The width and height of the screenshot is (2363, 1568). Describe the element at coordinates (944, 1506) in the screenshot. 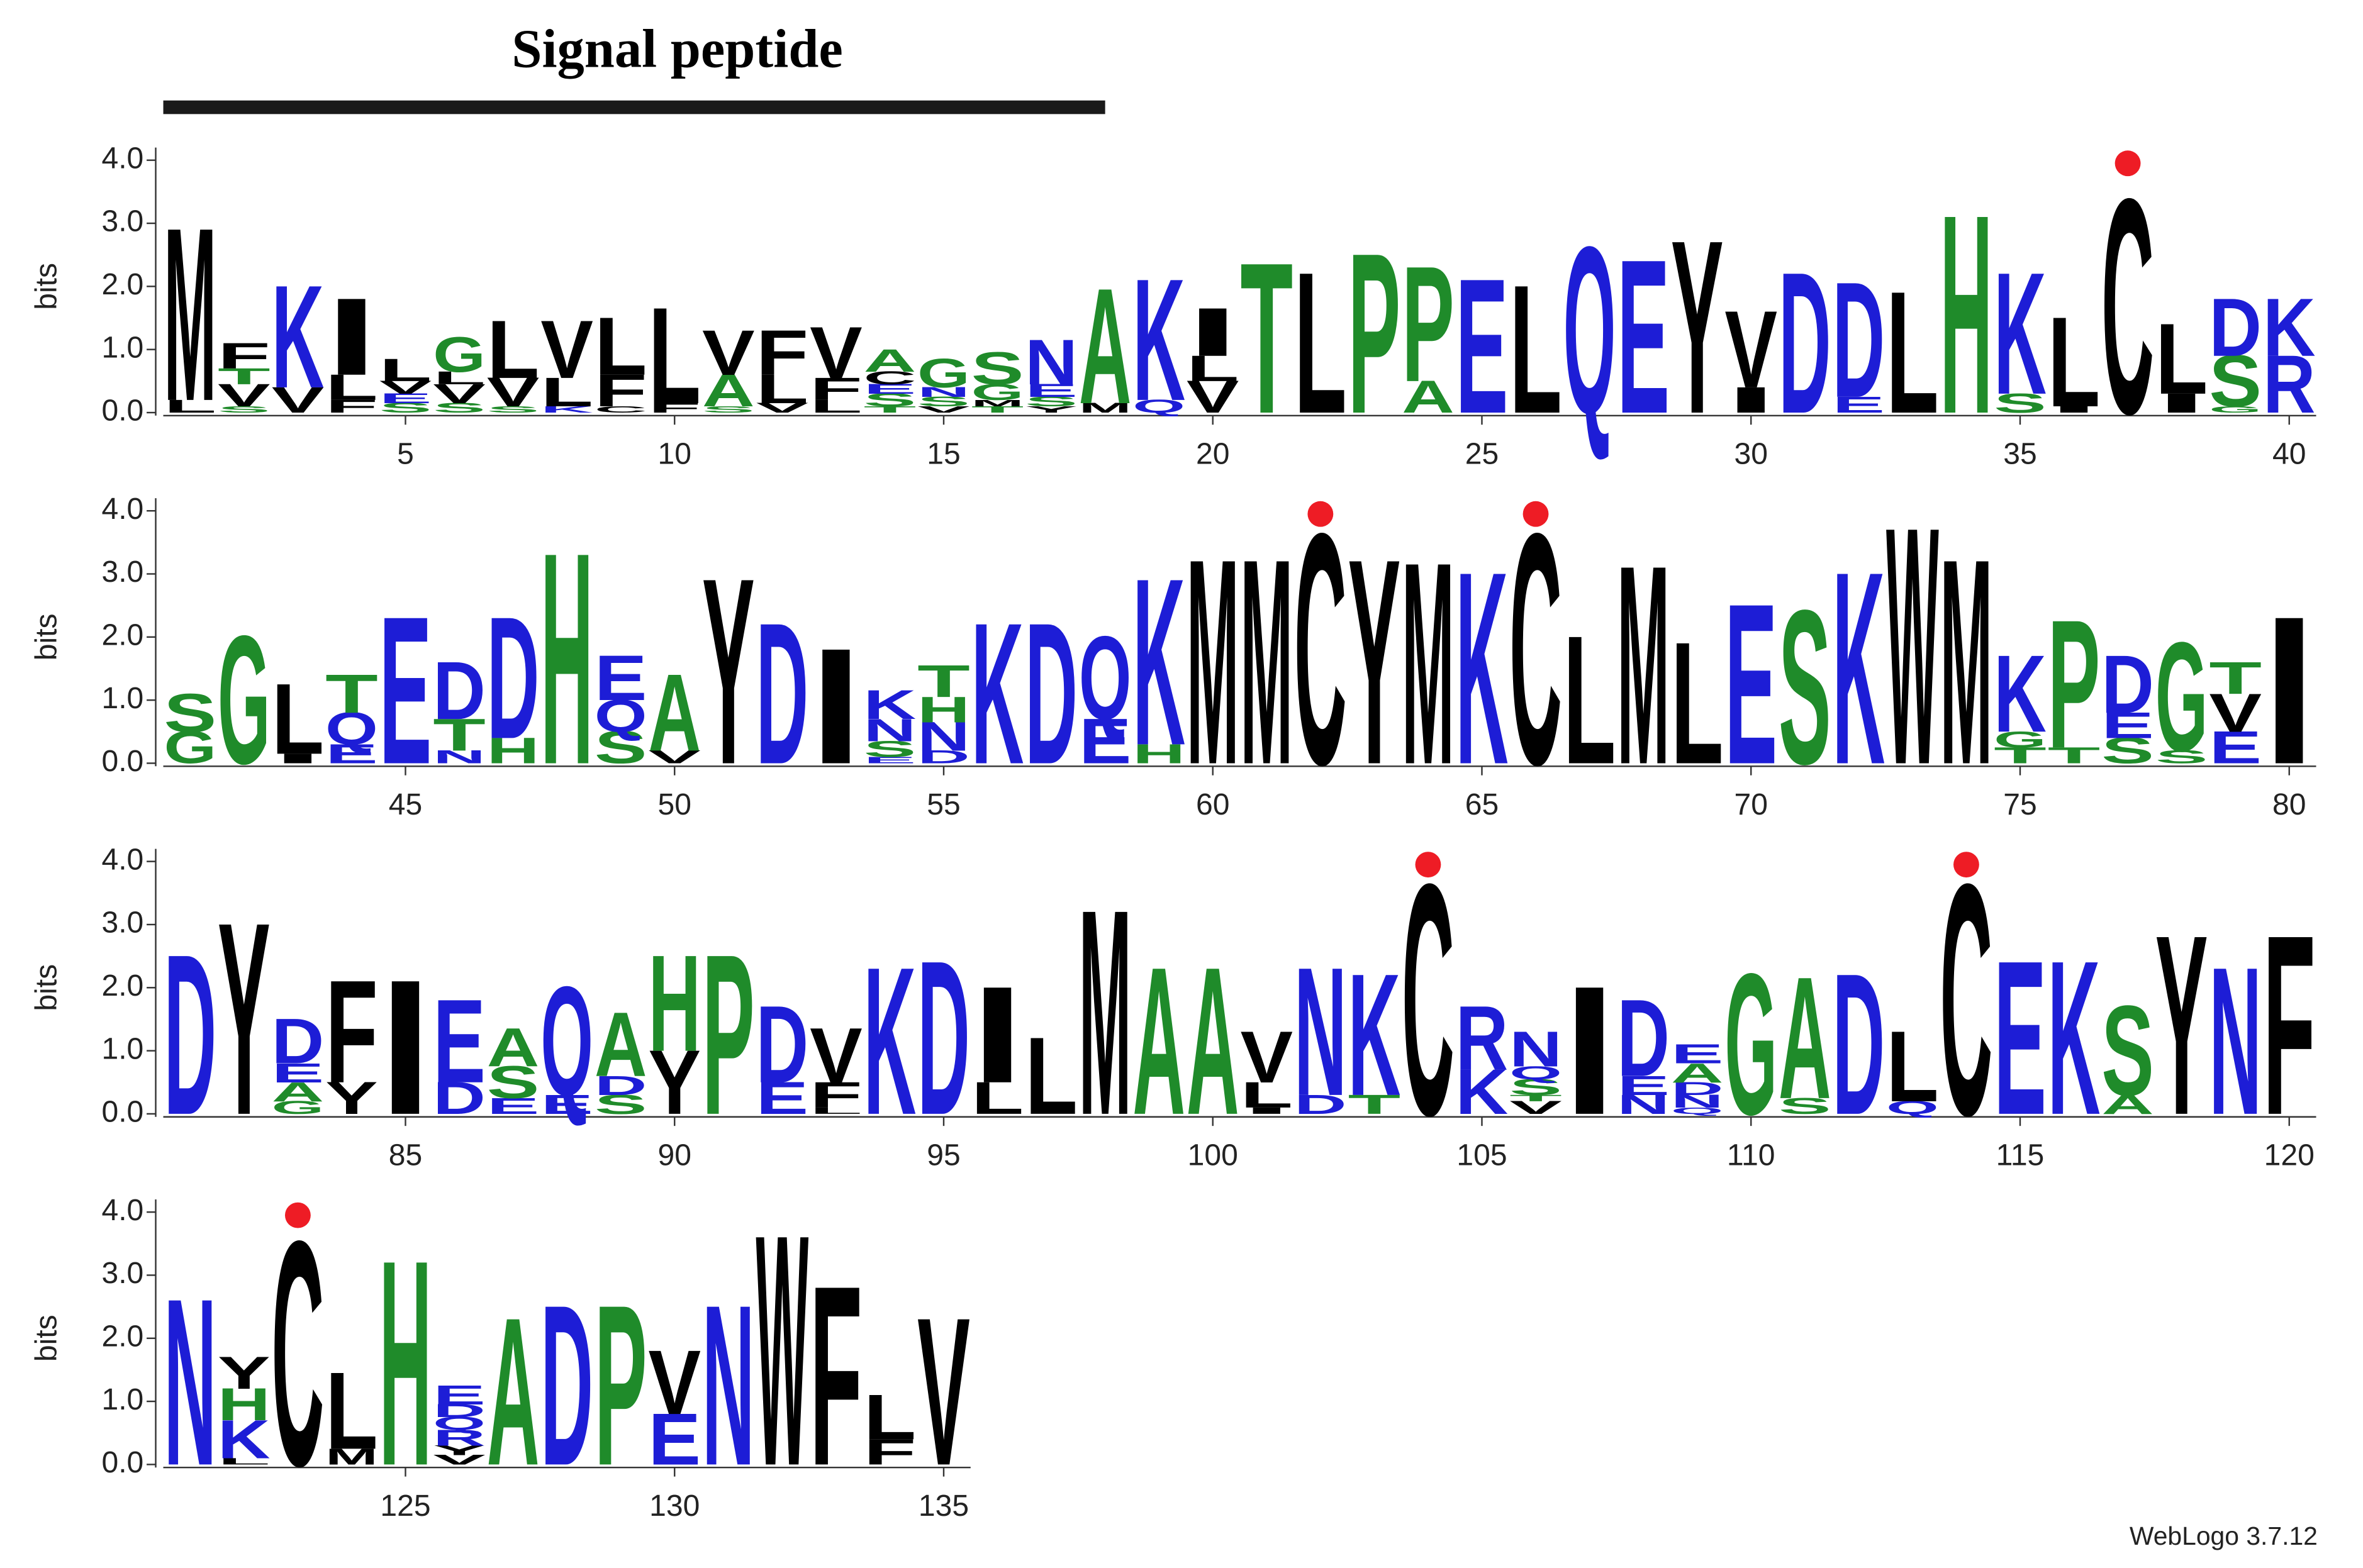

I see `x-tick-label: 135` at that location.